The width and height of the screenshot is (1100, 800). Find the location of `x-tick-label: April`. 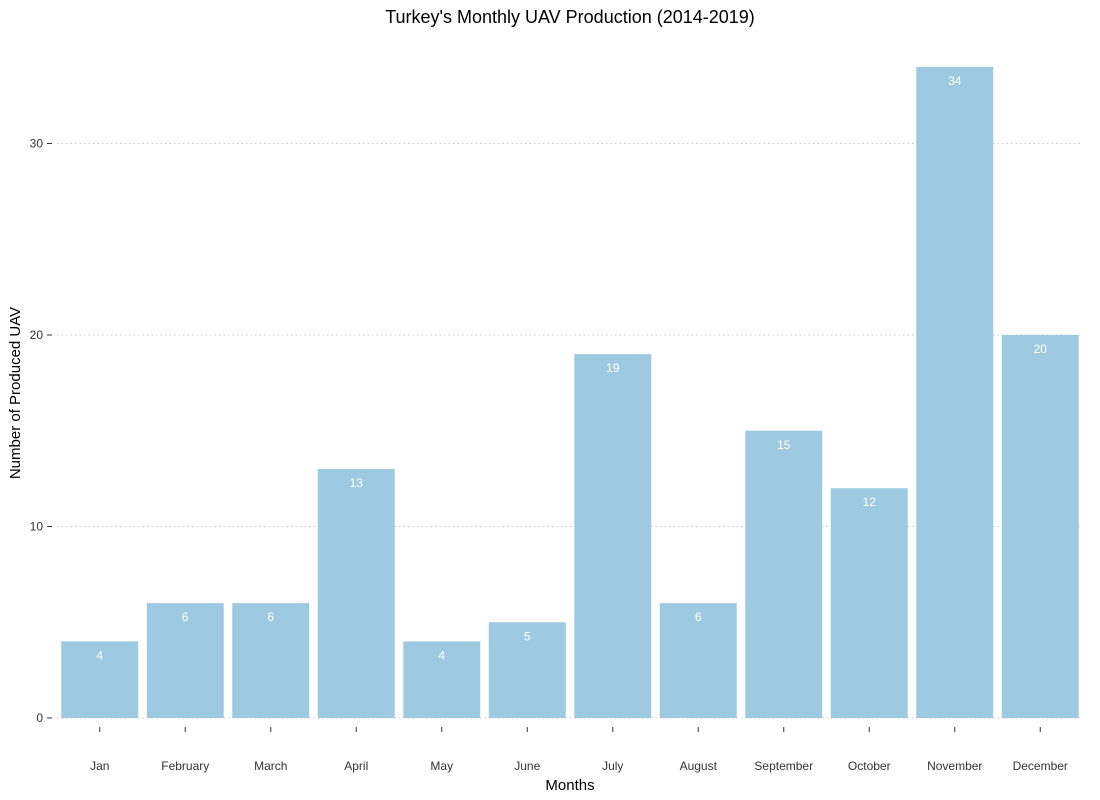

x-tick-label: April is located at coordinates (356, 766).